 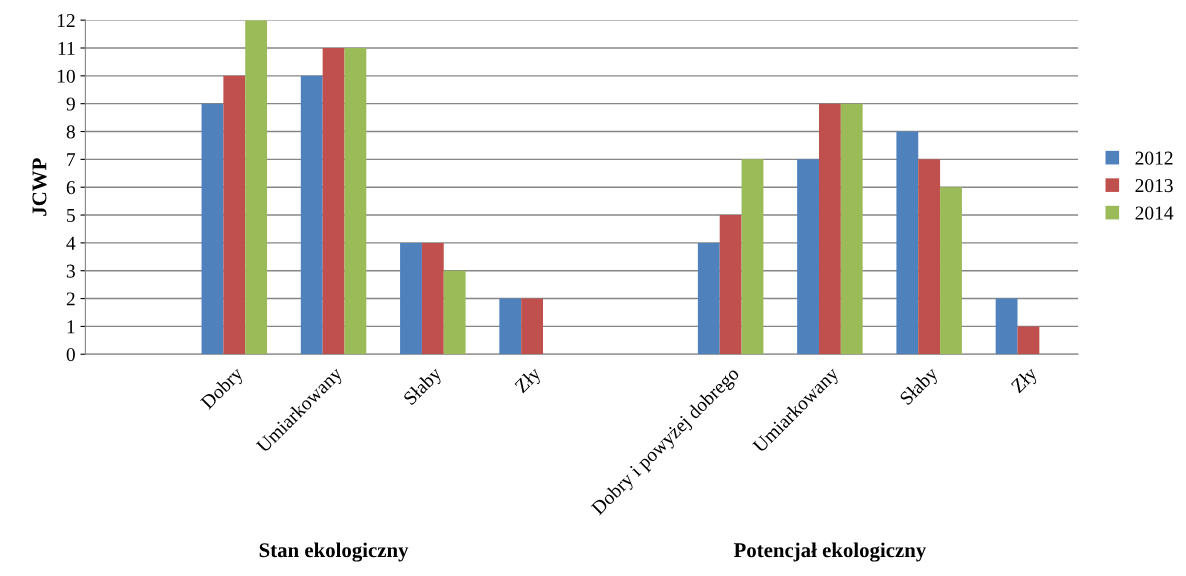 What do you see at coordinates (70, 299) in the screenshot?
I see `y-tick-label: 2` at bounding box center [70, 299].